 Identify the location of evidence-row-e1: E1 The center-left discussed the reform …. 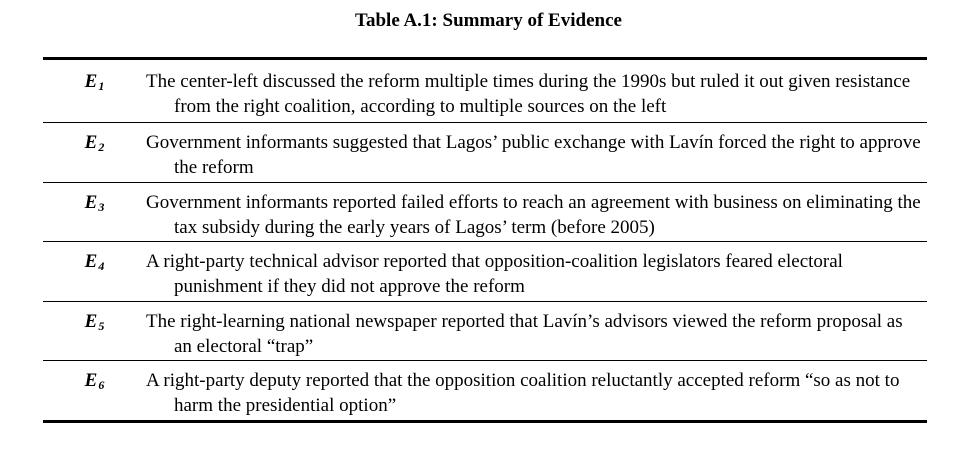
(485, 91).